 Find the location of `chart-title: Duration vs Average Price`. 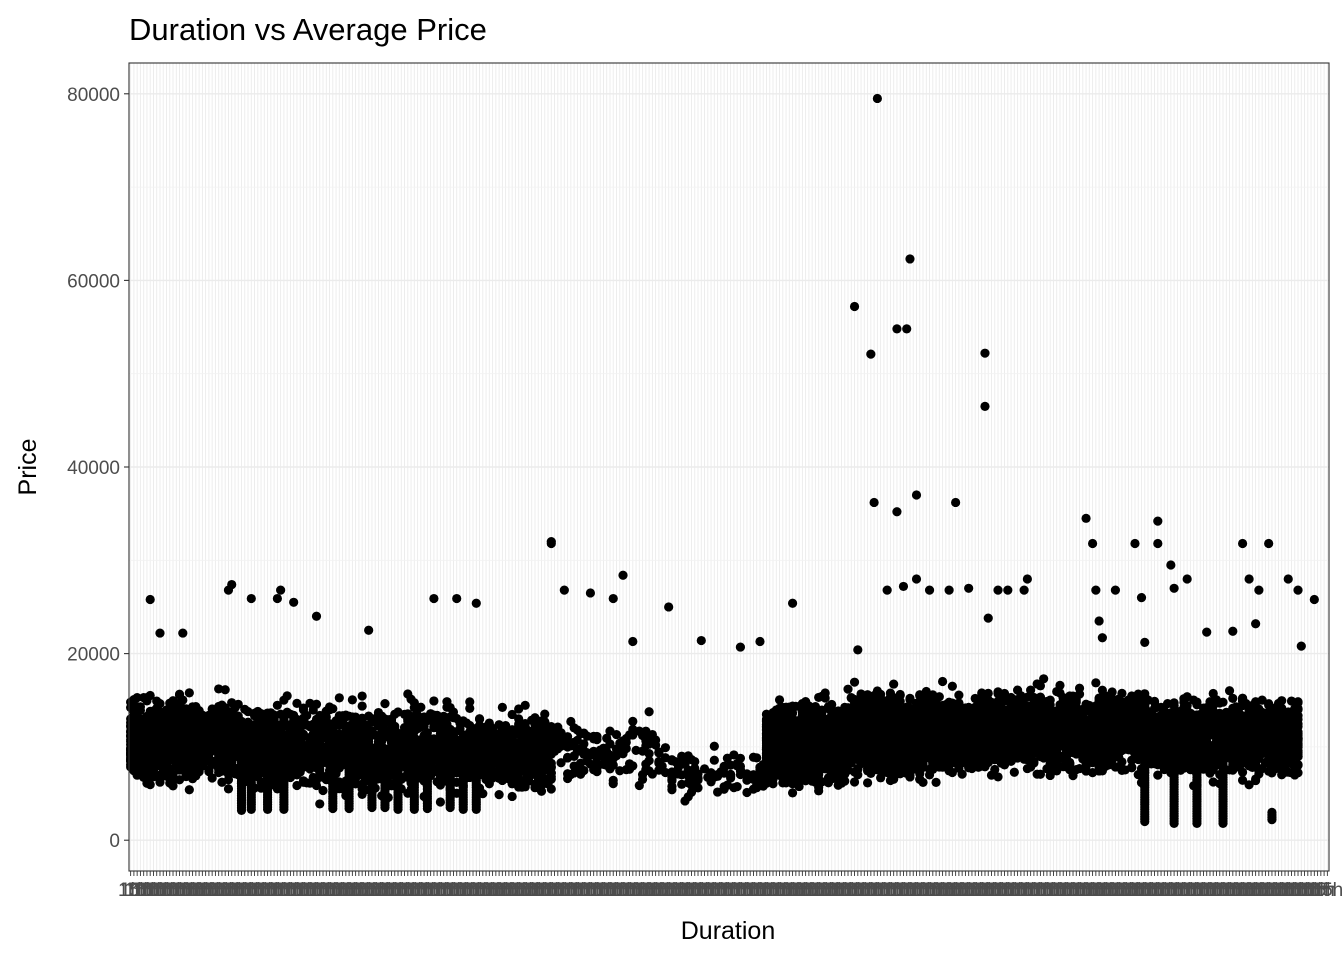

chart-title: Duration vs Average Price is located at coordinates (308, 29).